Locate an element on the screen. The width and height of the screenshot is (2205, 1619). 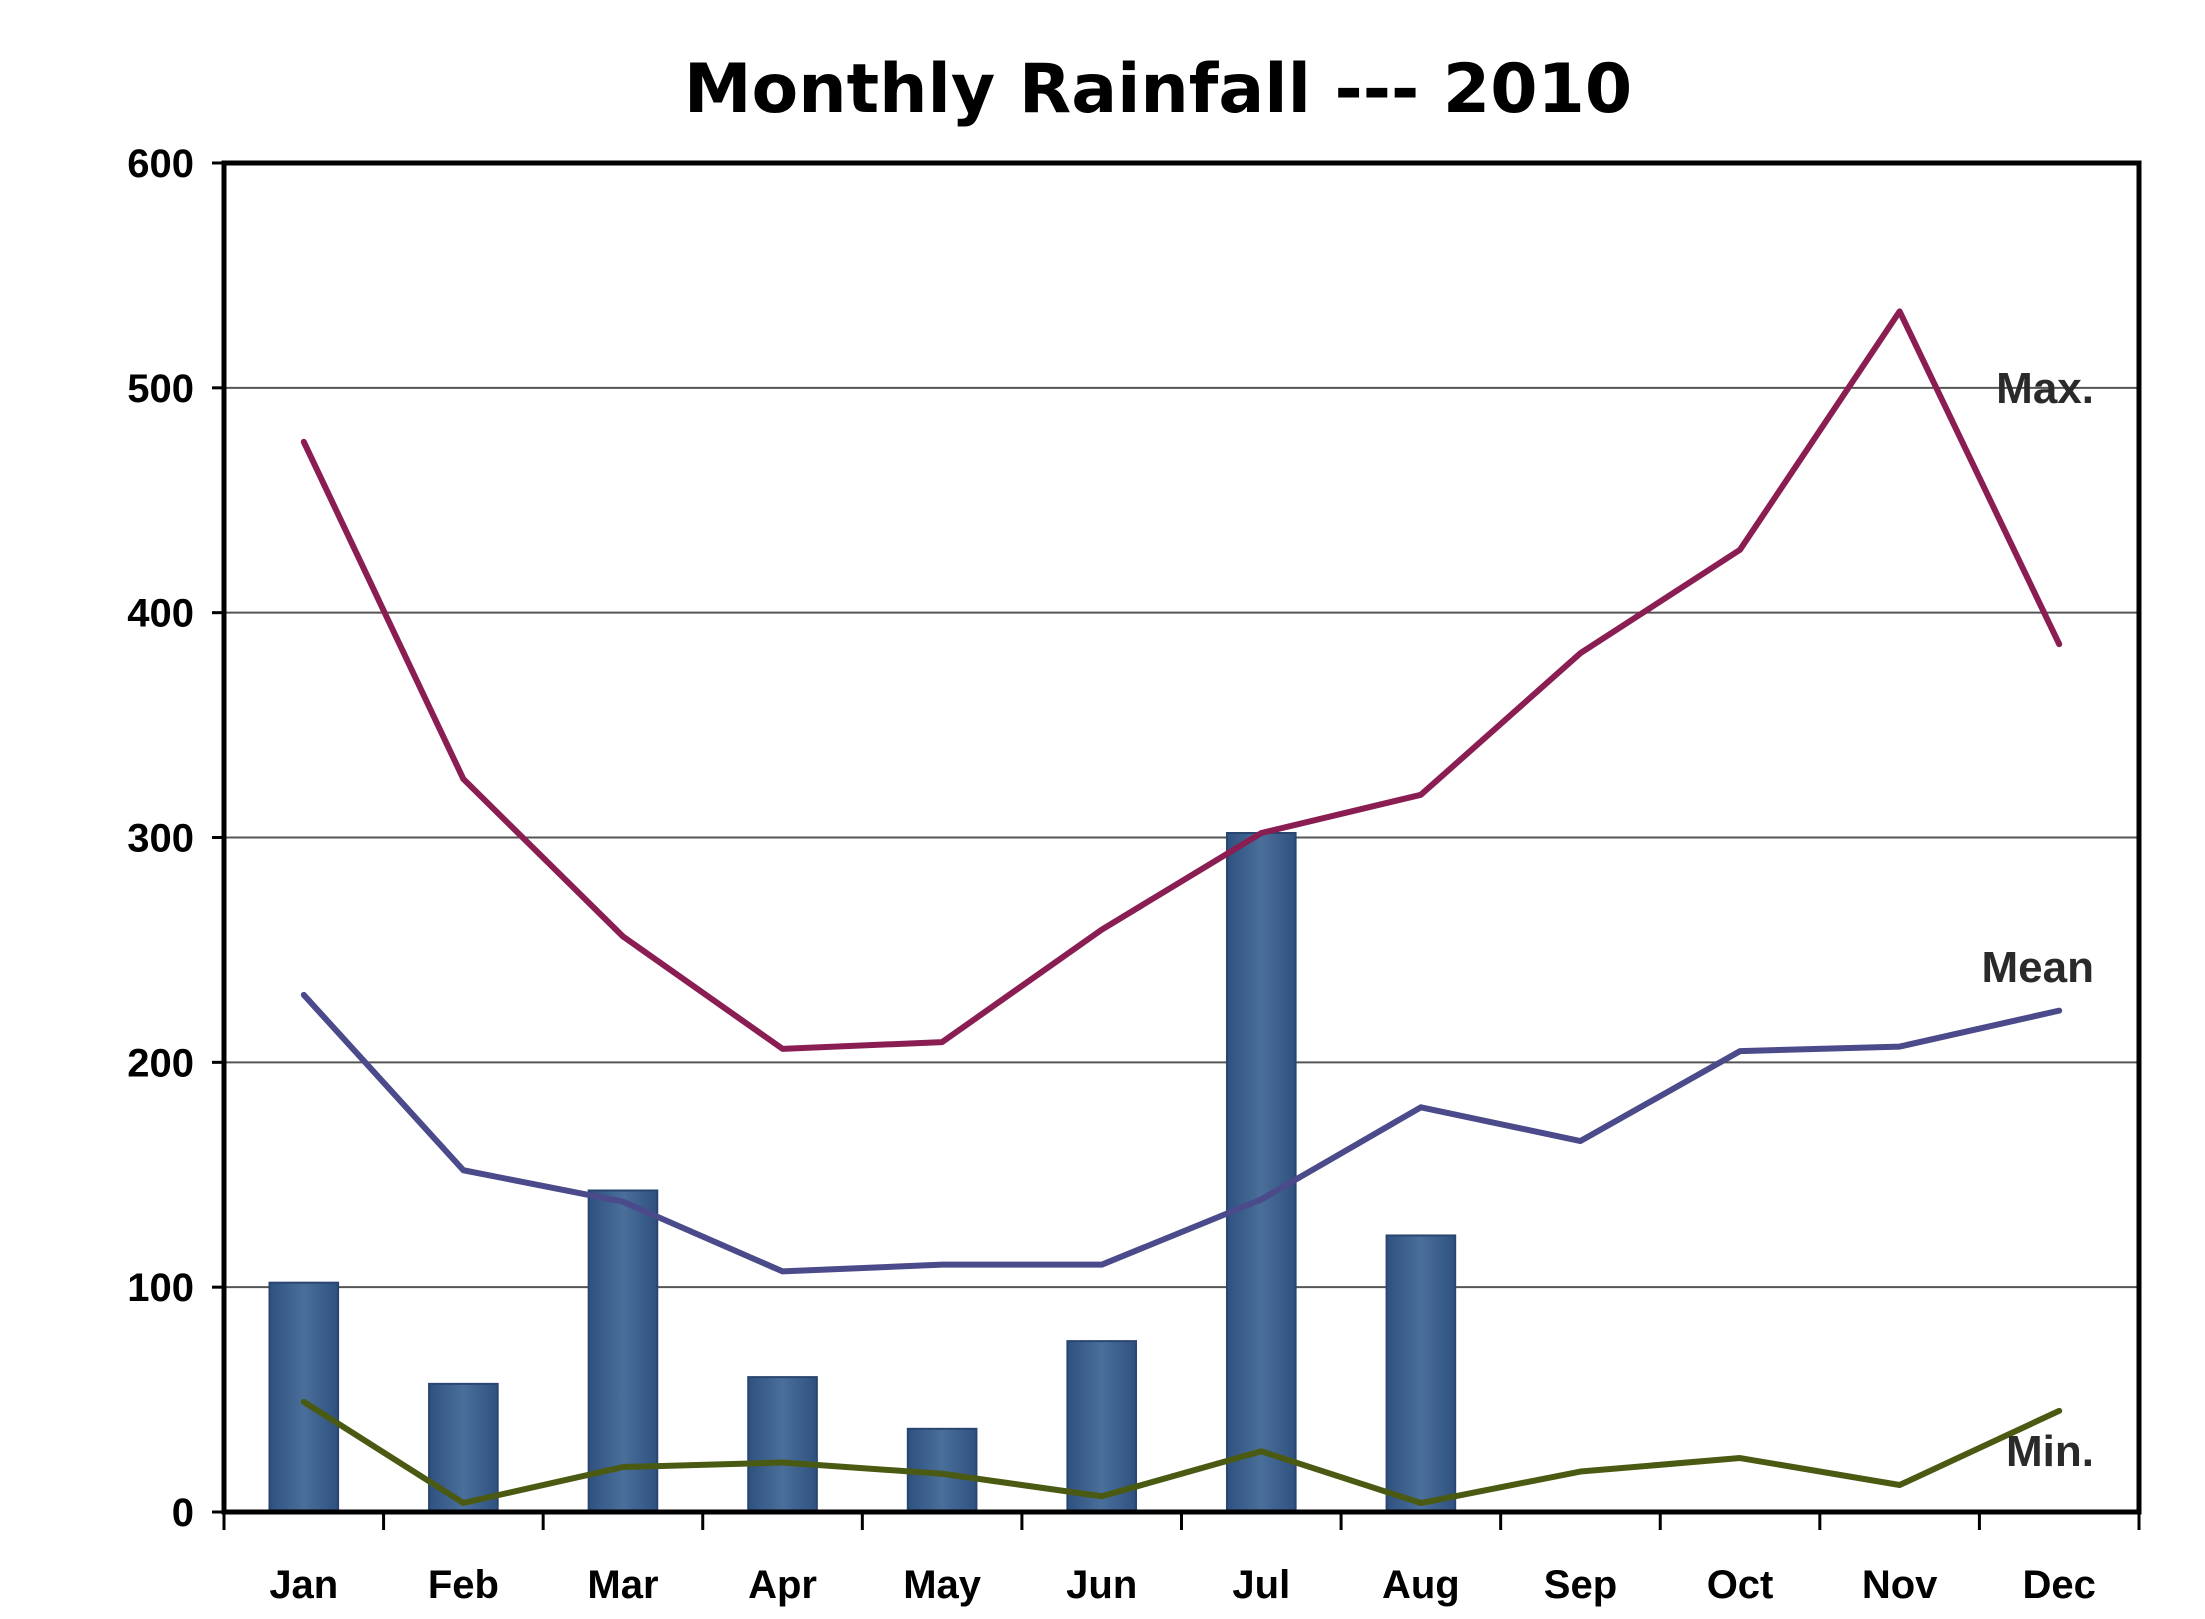
point-mean-jul is located at coordinates (1261, 1199).